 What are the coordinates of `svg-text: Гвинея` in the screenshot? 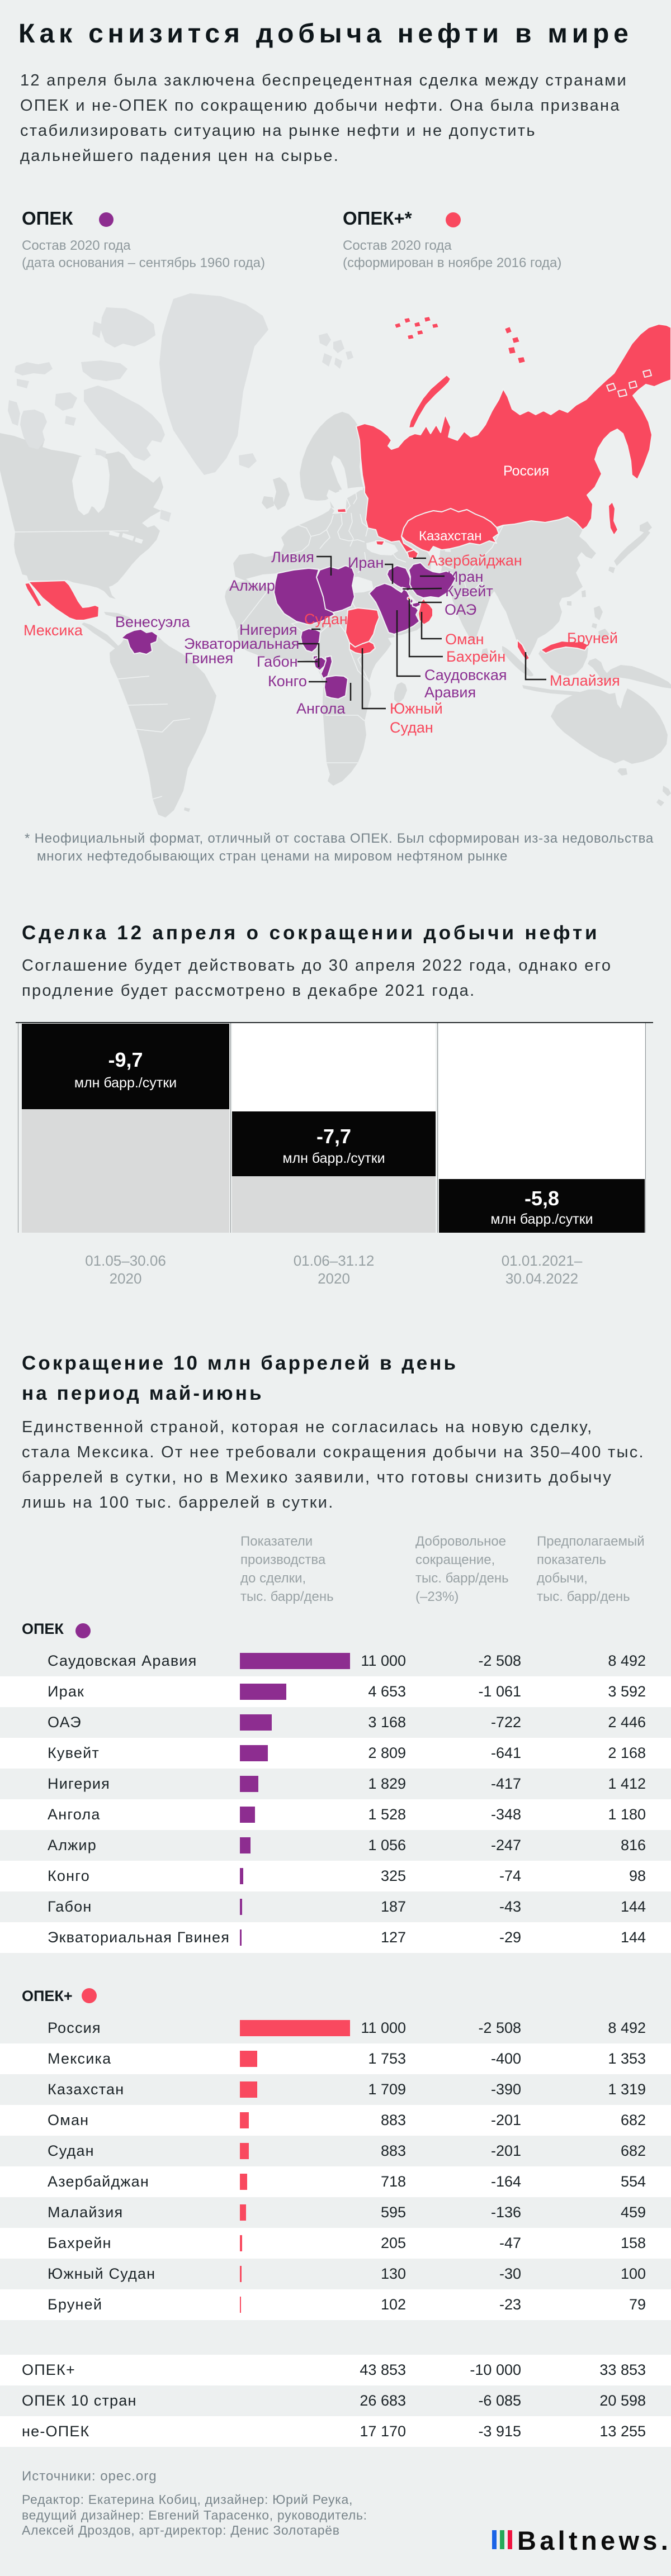 It's located at (209, 658).